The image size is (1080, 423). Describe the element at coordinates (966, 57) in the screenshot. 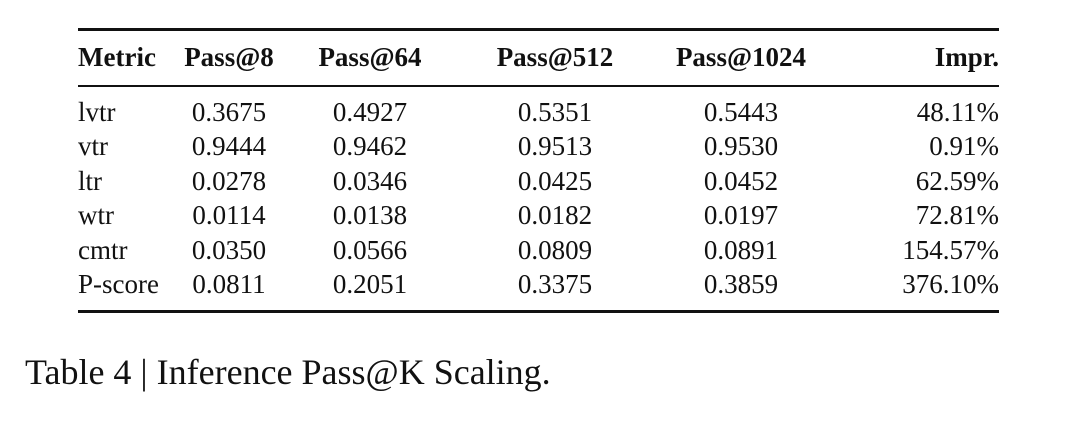

I see `header-impr: Impr.` at that location.